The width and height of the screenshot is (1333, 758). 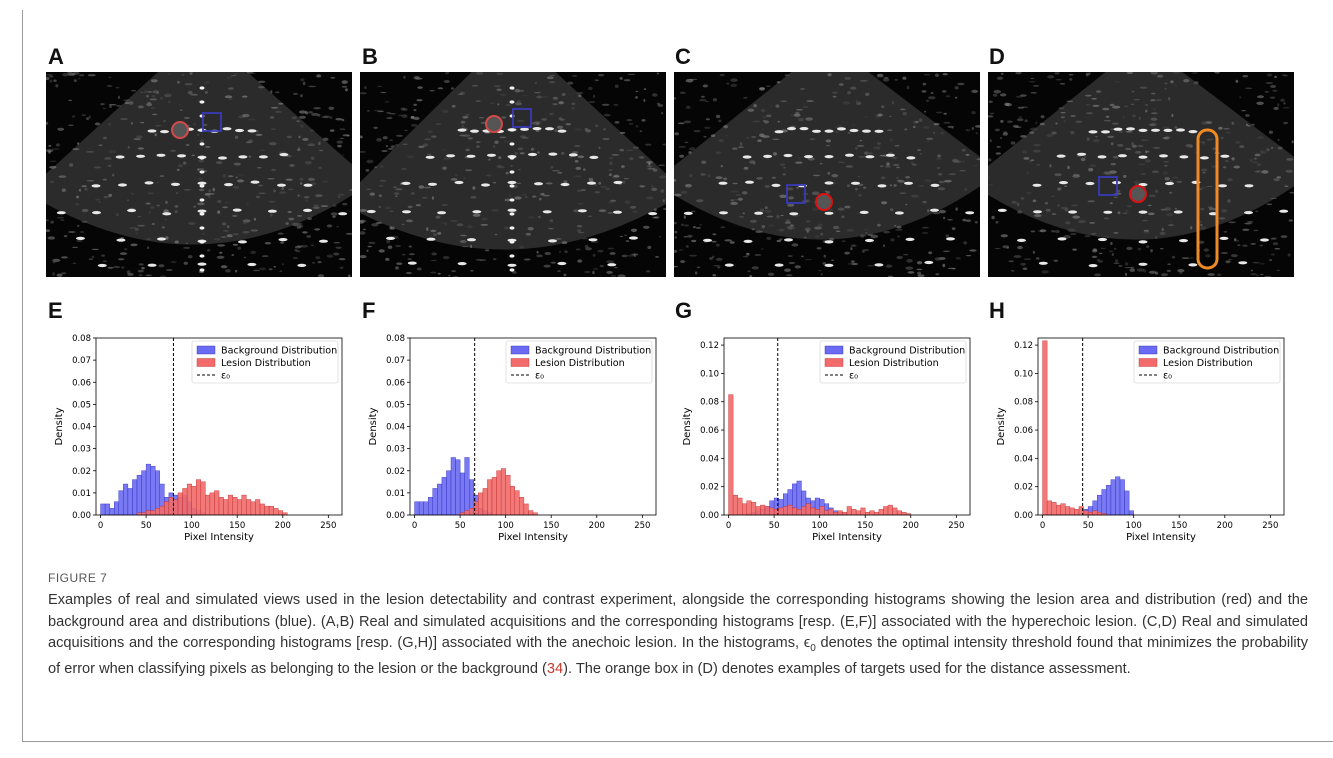 What do you see at coordinates (513, 161) in the screenshot?
I see `speckle-fan` at bounding box center [513, 161].